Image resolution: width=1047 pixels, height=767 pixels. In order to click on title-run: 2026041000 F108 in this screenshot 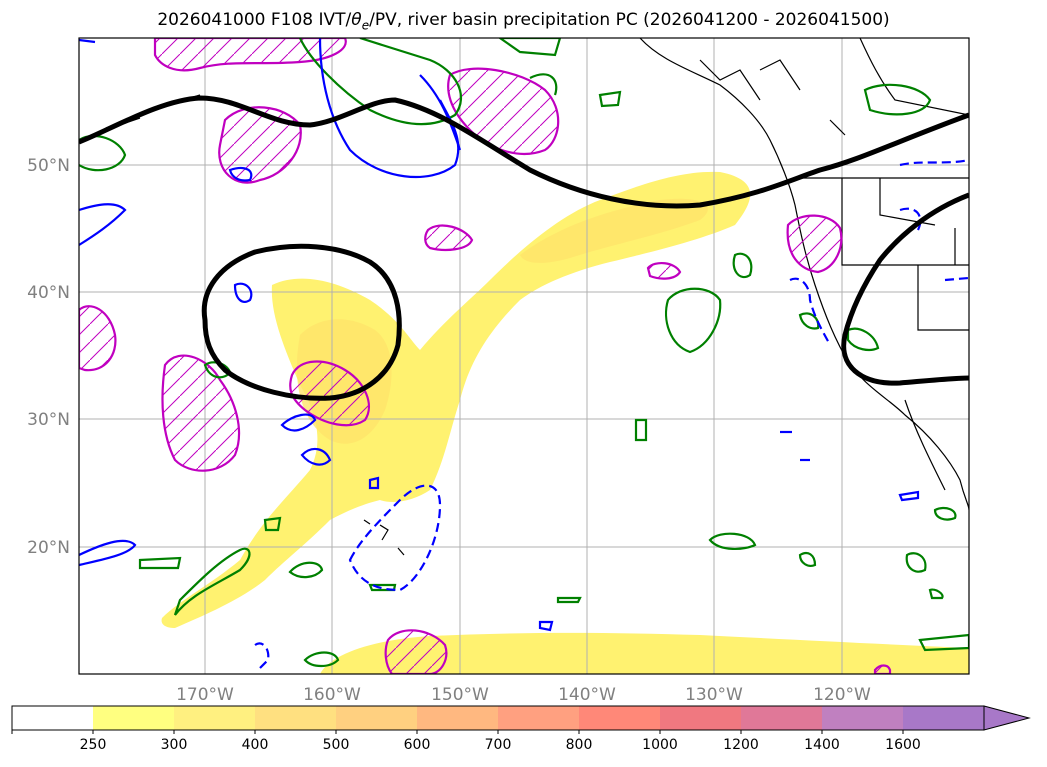, I will do `click(235, 20)`.